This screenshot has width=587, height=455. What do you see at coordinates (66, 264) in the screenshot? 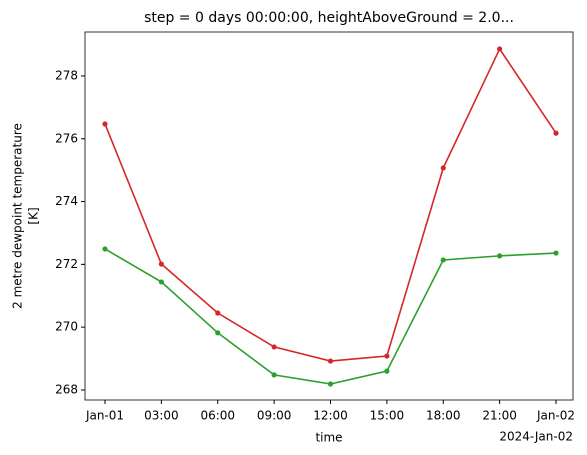
I see `y-tick-label: 272` at bounding box center [66, 264].